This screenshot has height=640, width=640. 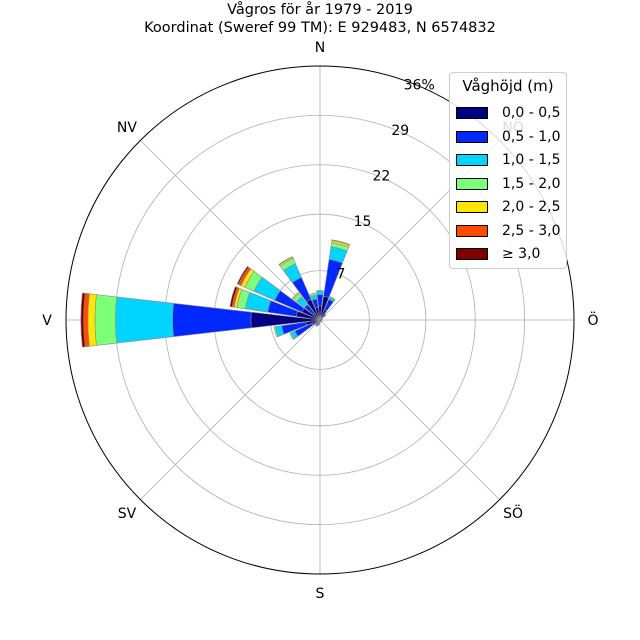 I want to click on legend-item: 0,0 - 0,5, so click(x=511, y=113).